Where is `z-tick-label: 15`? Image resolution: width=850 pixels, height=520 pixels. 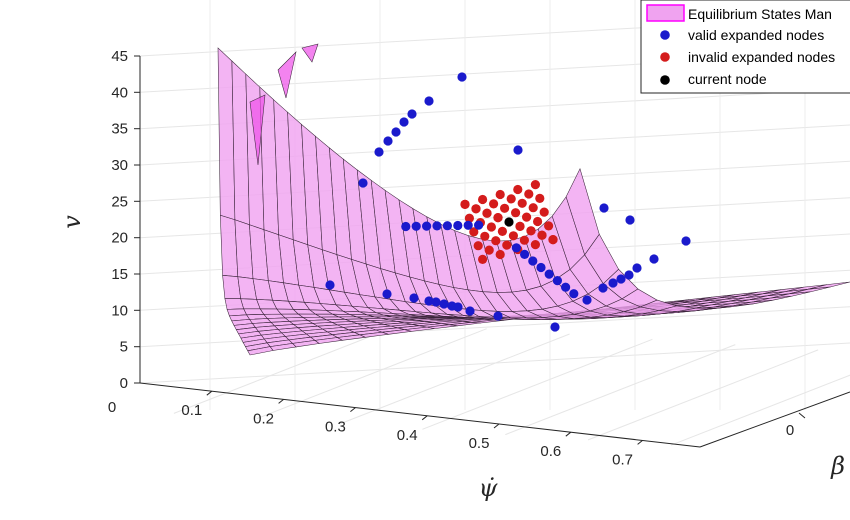
z-tick-label: 15 is located at coordinates (119, 274).